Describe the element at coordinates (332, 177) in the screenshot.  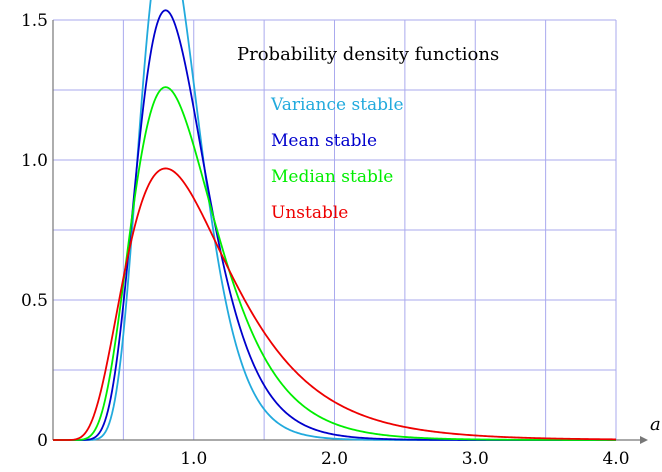
I see `legend-entry: Median stable` at that location.